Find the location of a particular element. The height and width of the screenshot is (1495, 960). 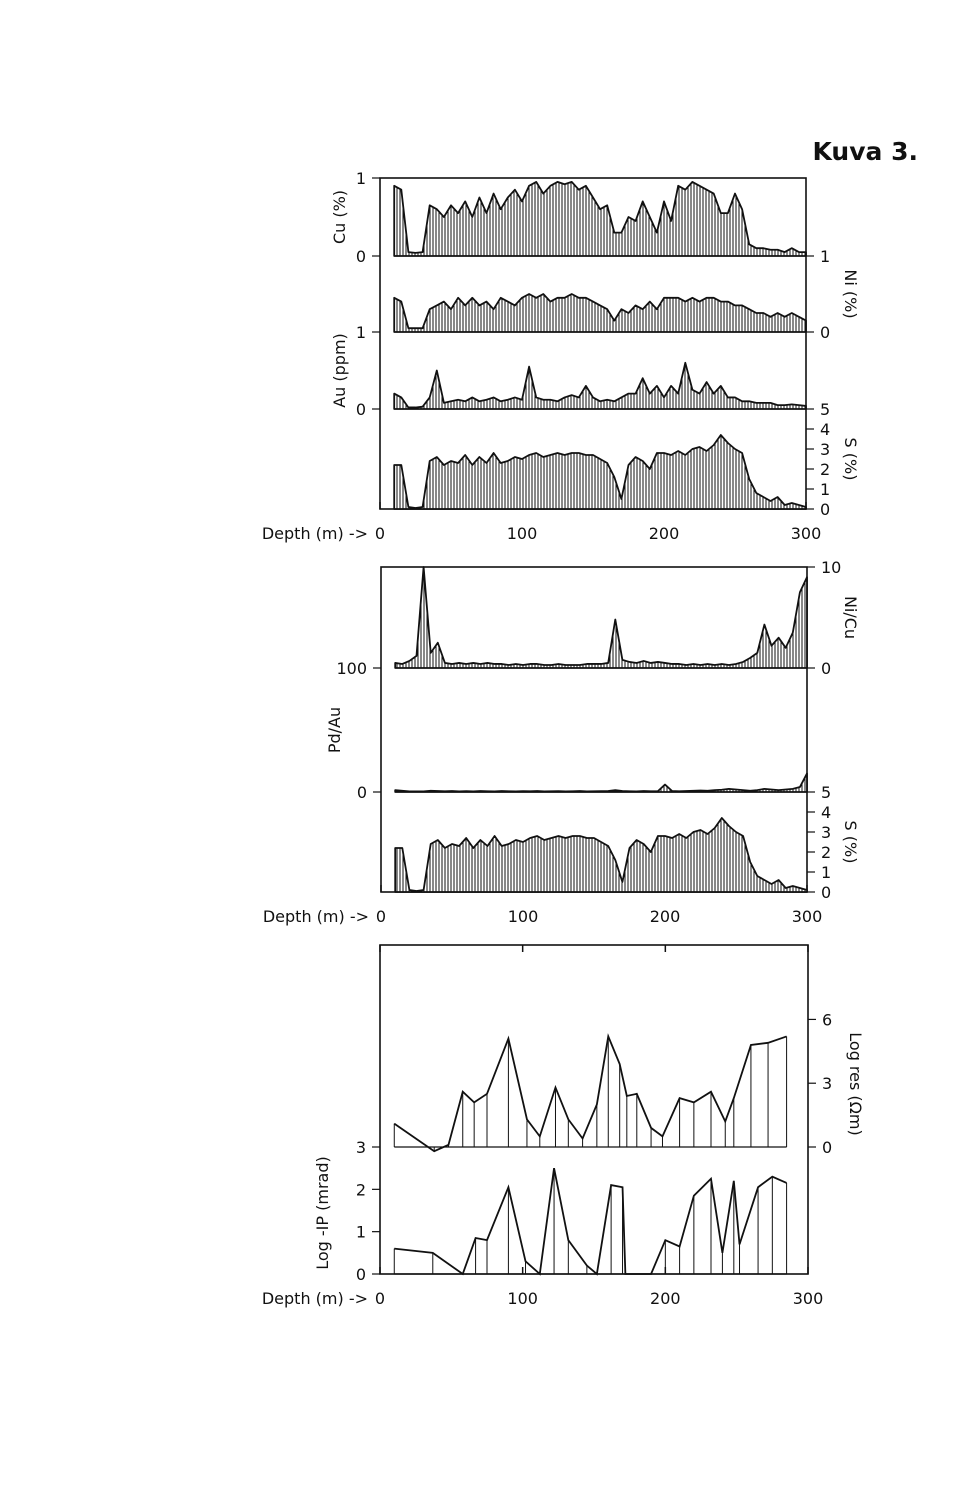

y-tick-label: 100 is located at coordinates (351, 668).